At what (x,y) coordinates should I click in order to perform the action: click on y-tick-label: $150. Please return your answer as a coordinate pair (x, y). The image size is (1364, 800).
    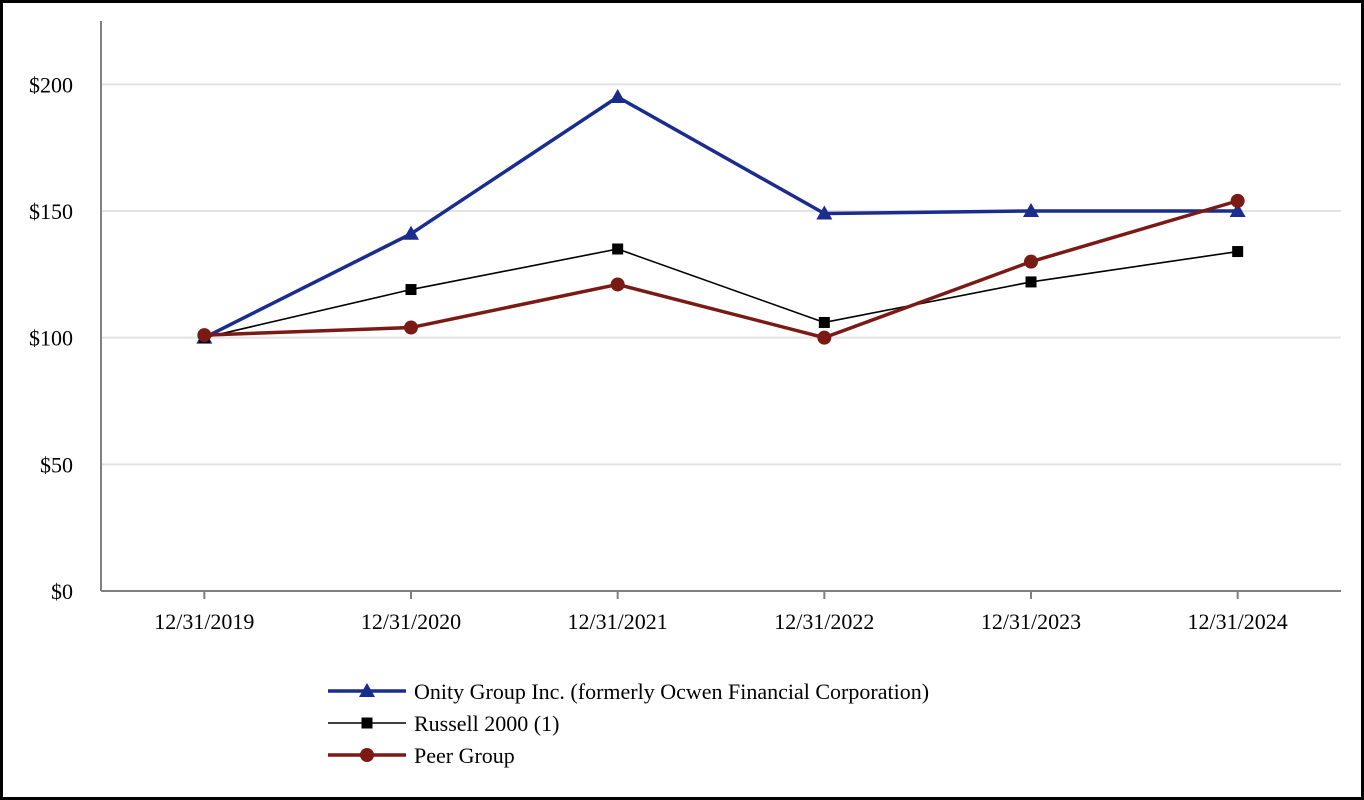
    Looking at the image, I should click on (51, 211).